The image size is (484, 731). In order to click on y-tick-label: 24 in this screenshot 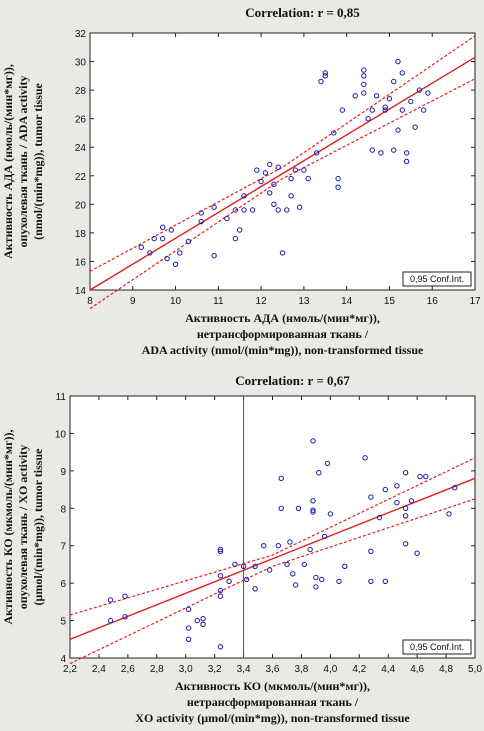, I will do `click(81, 148)`.